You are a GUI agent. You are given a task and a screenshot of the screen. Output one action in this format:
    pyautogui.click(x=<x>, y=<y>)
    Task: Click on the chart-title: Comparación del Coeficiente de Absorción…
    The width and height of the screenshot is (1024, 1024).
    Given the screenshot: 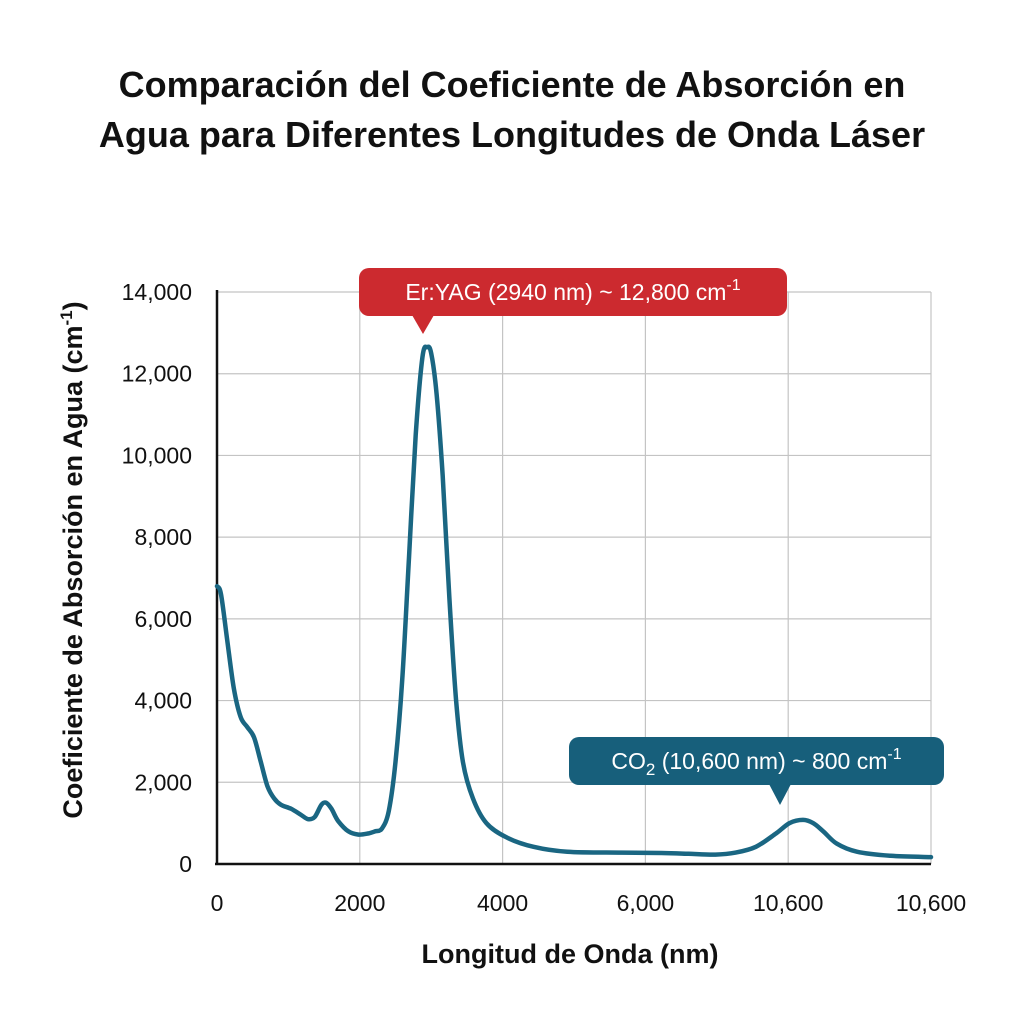 What is the action you would take?
    pyautogui.click(x=512, y=110)
    